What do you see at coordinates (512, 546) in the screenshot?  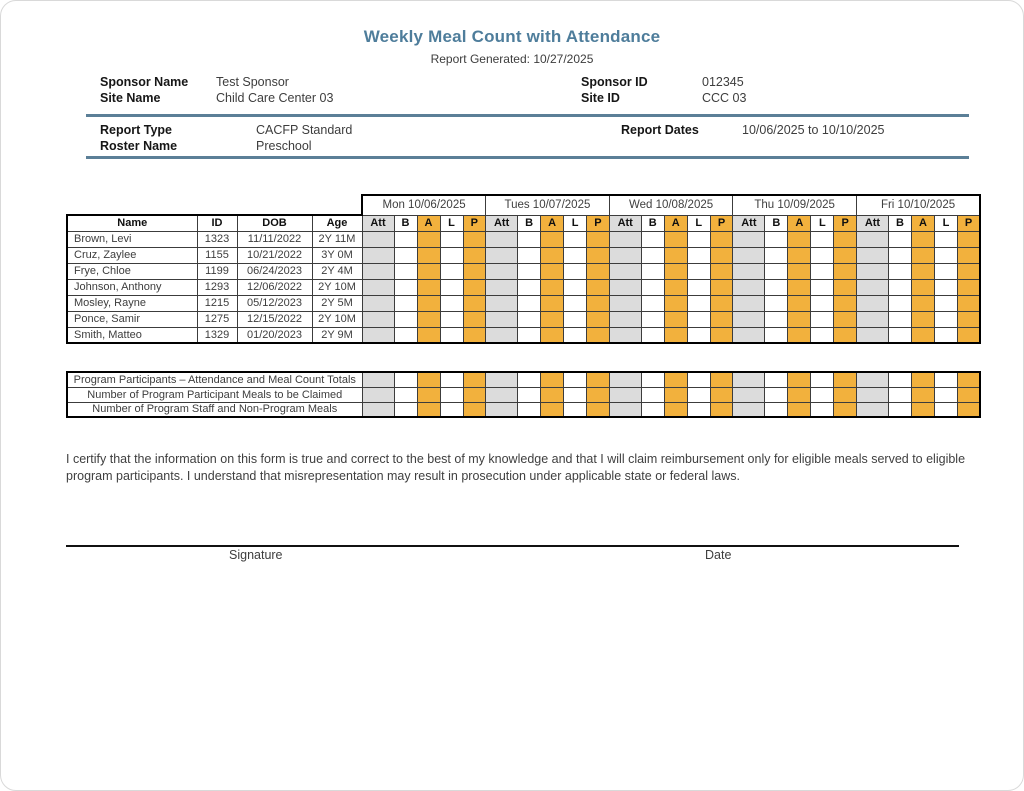 I see `signature-line` at bounding box center [512, 546].